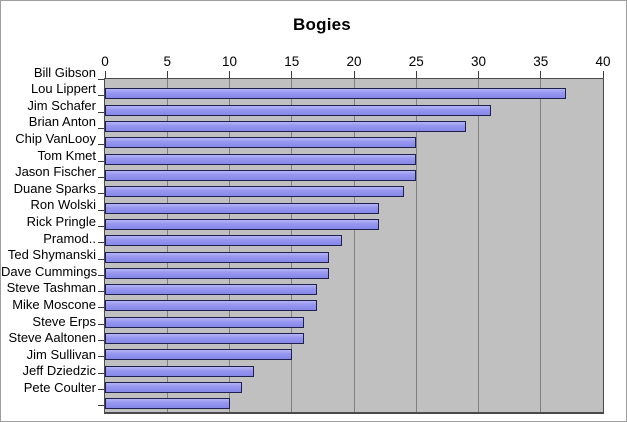  Describe the element at coordinates (603, 61) in the screenshot. I see `x-tick-label: 40` at that location.